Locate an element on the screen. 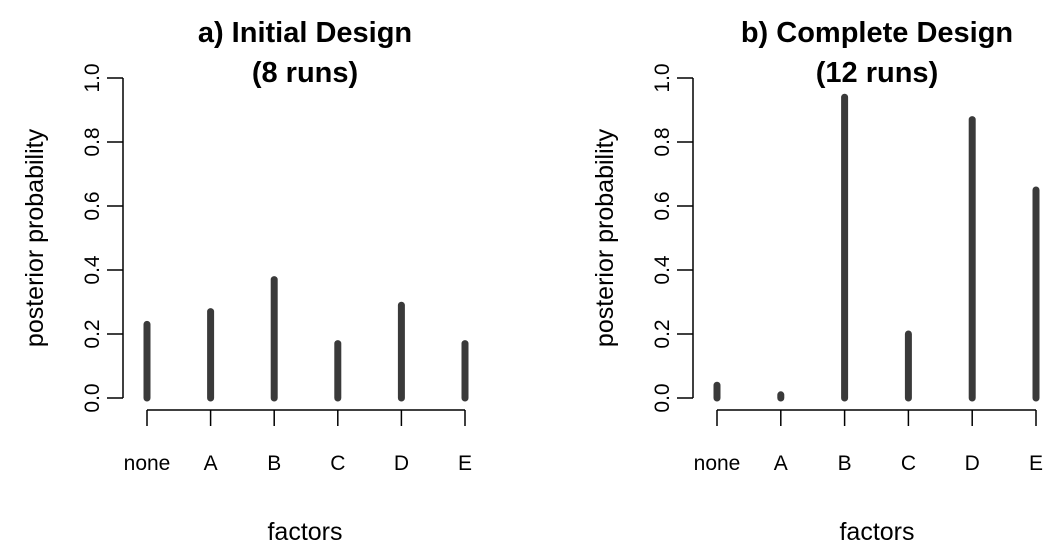  chart-a-subtitle: (8 runs) is located at coordinates (305, 73).